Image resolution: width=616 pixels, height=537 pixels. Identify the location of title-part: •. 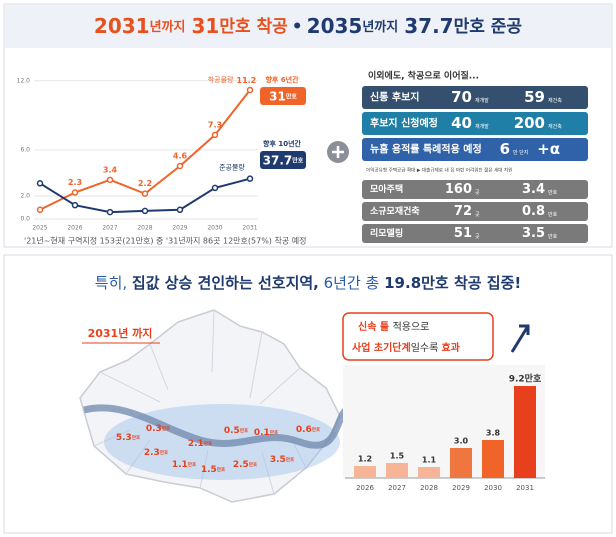
(297, 27).